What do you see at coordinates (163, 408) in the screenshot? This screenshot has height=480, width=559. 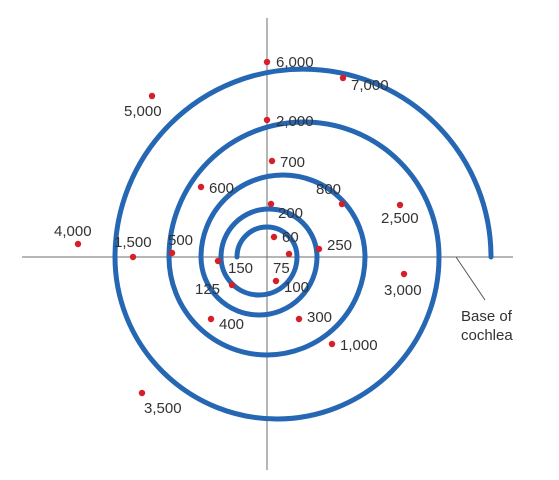 I see `point-label: 3,500` at bounding box center [163, 408].